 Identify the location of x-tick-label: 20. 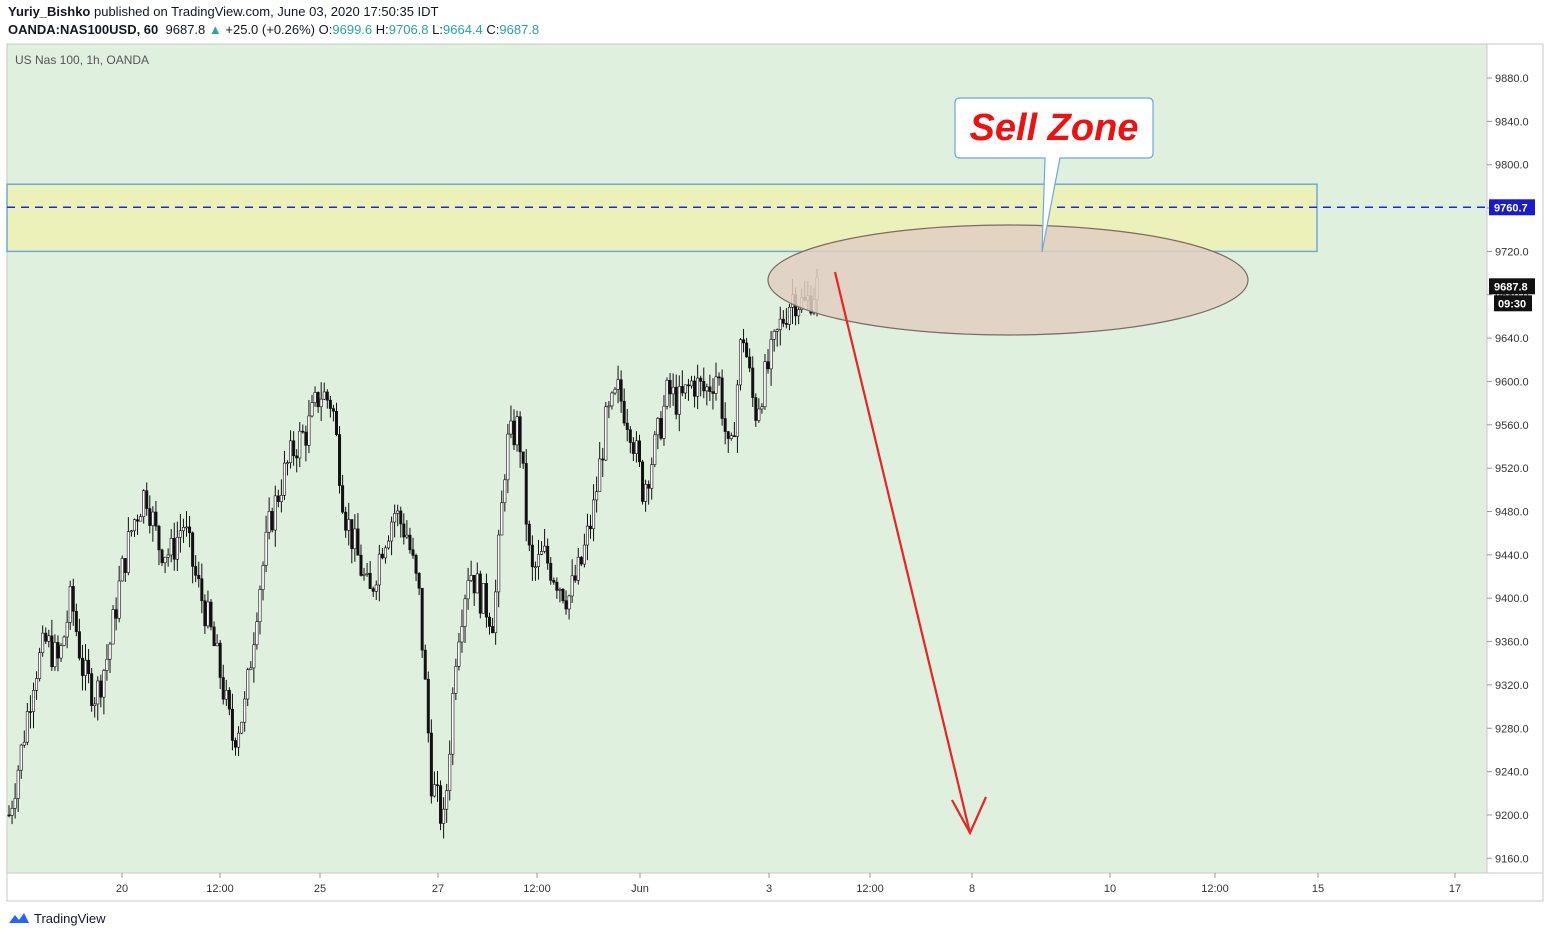
(122, 889).